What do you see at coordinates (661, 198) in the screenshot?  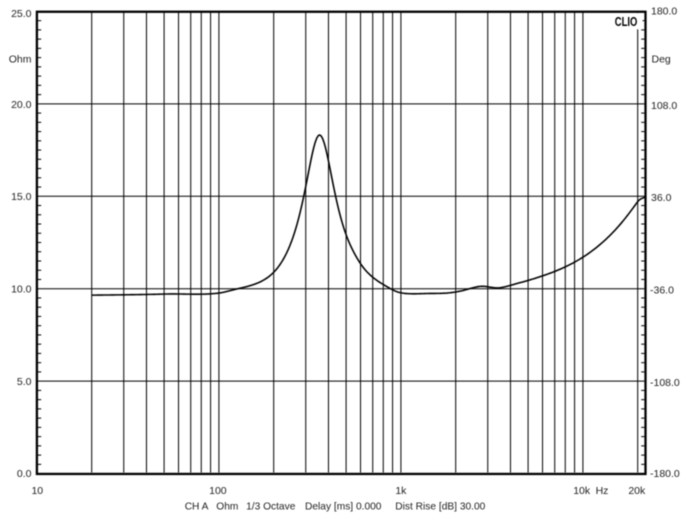 I see `svg-text: 36.0` at bounding box center [661, 198].